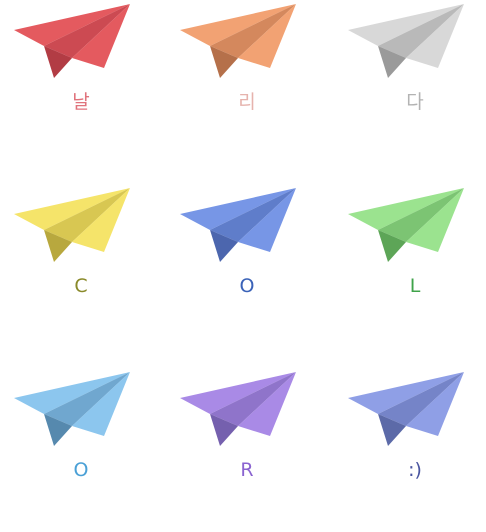 Image resolution: width=486 pixels, height=532 pixels. I want to click on tile-9: :), so click(410, 451).